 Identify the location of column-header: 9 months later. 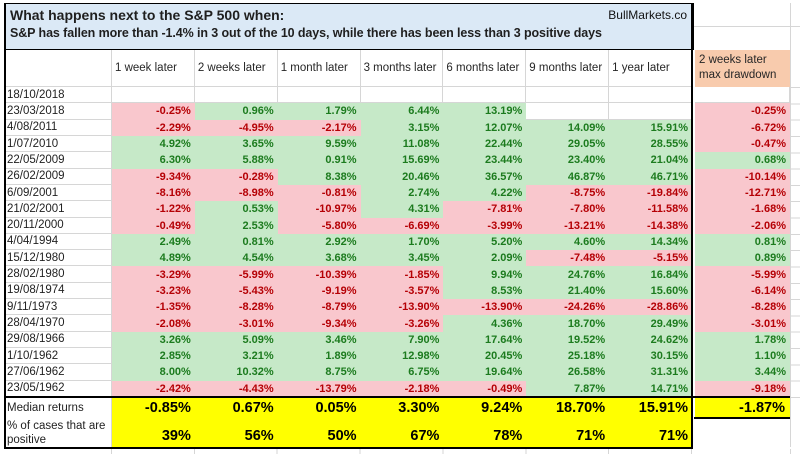
(568, 68).